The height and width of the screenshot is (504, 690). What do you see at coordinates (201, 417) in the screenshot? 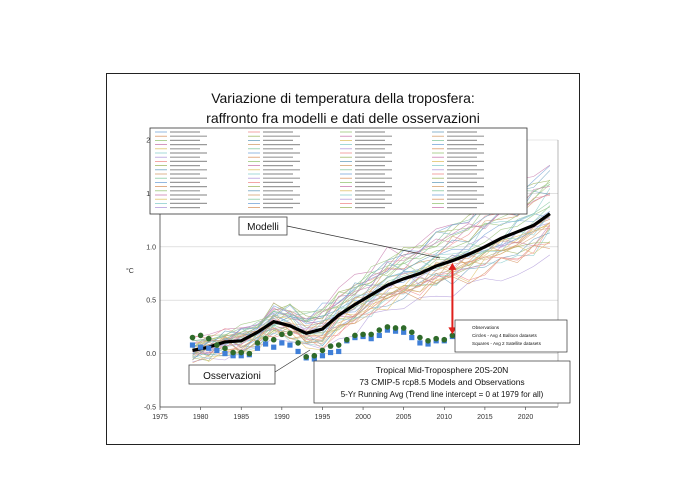
I see `x-tick-label: 1980` at bounding box center [201, 417].